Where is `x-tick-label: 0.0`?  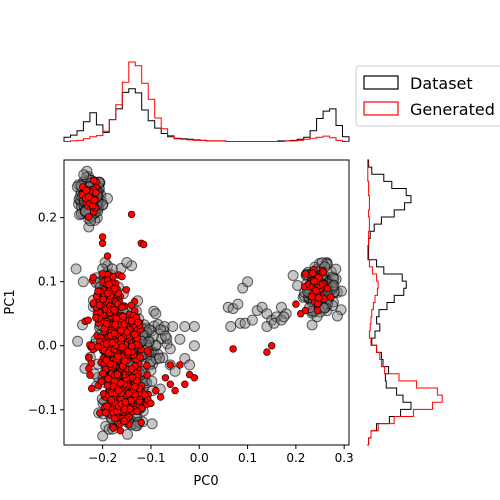 x-tick-label: 0.0 is located at coordinates (199, 458).